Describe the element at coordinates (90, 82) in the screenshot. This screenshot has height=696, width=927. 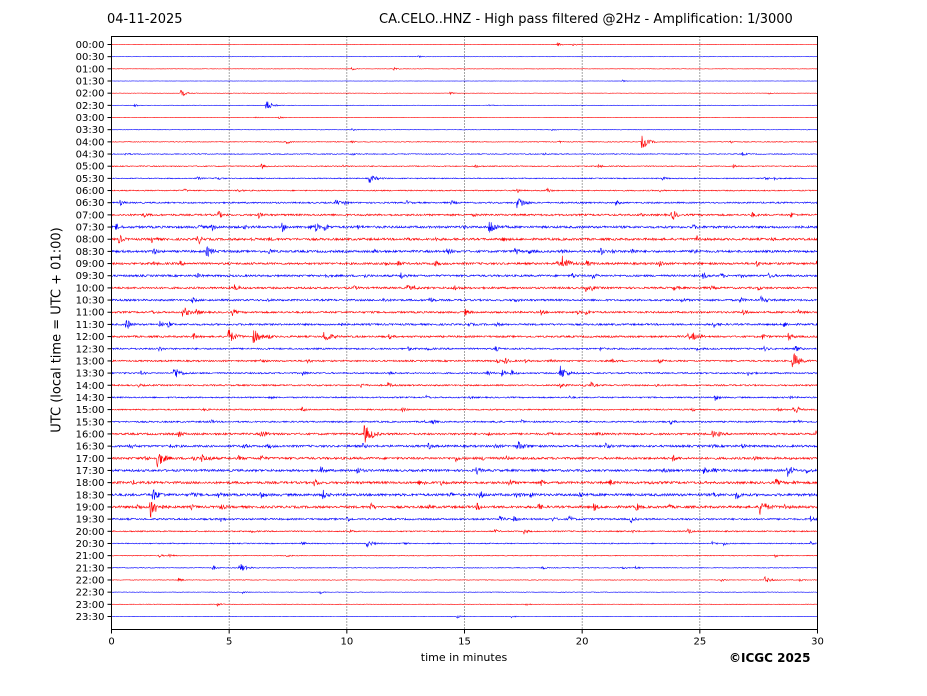
I see `trace-time-label: 01:30` at that location.